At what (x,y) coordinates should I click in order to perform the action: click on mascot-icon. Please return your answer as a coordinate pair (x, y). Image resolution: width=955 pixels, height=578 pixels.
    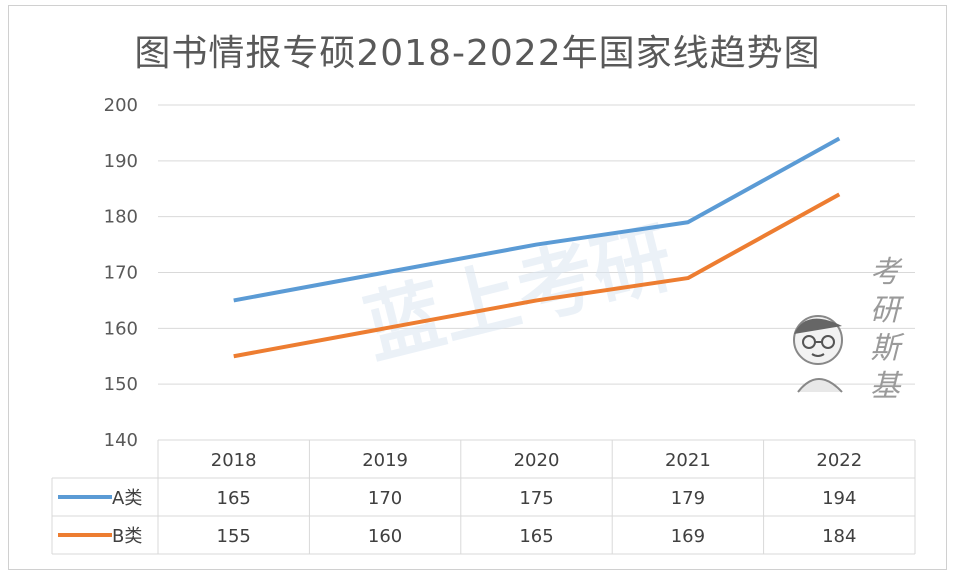
    Looking at the image, I should click on (818, 354).